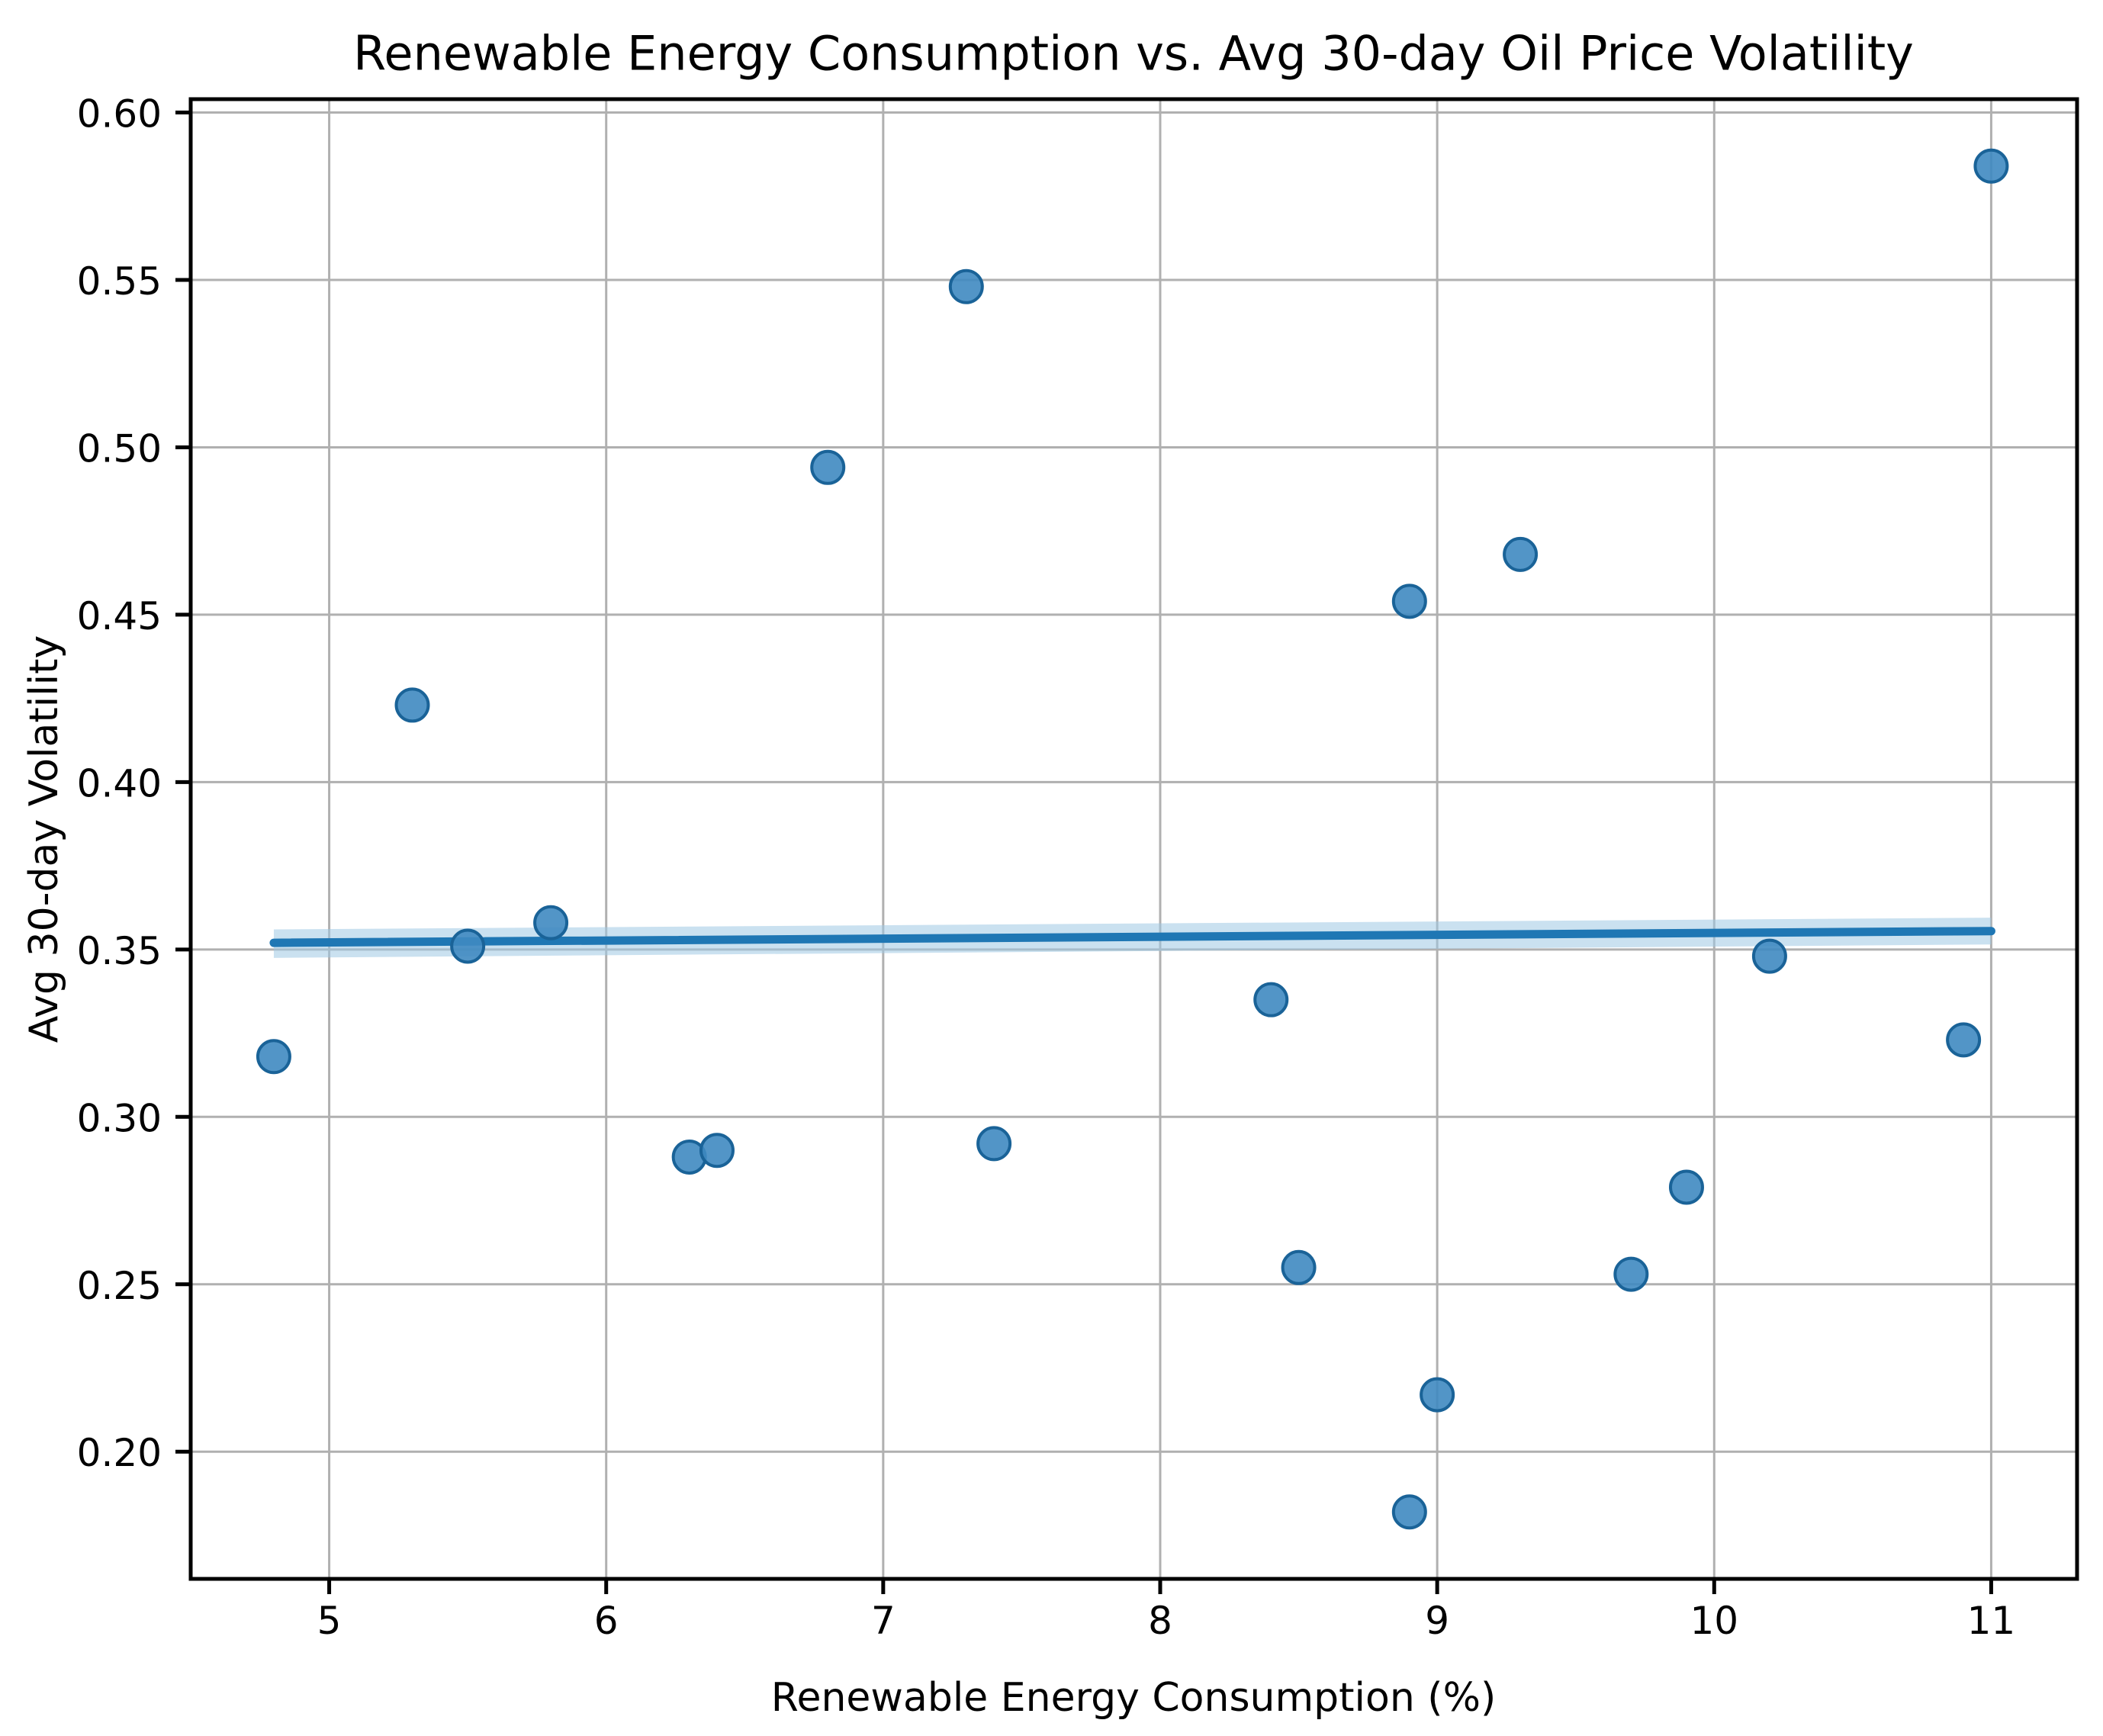 The height and width of the screenshot is (1736, 2103). Describe the element at coordinates (120, 616) in the screenshot. I see `y-tick-label: 0.45` at that location.